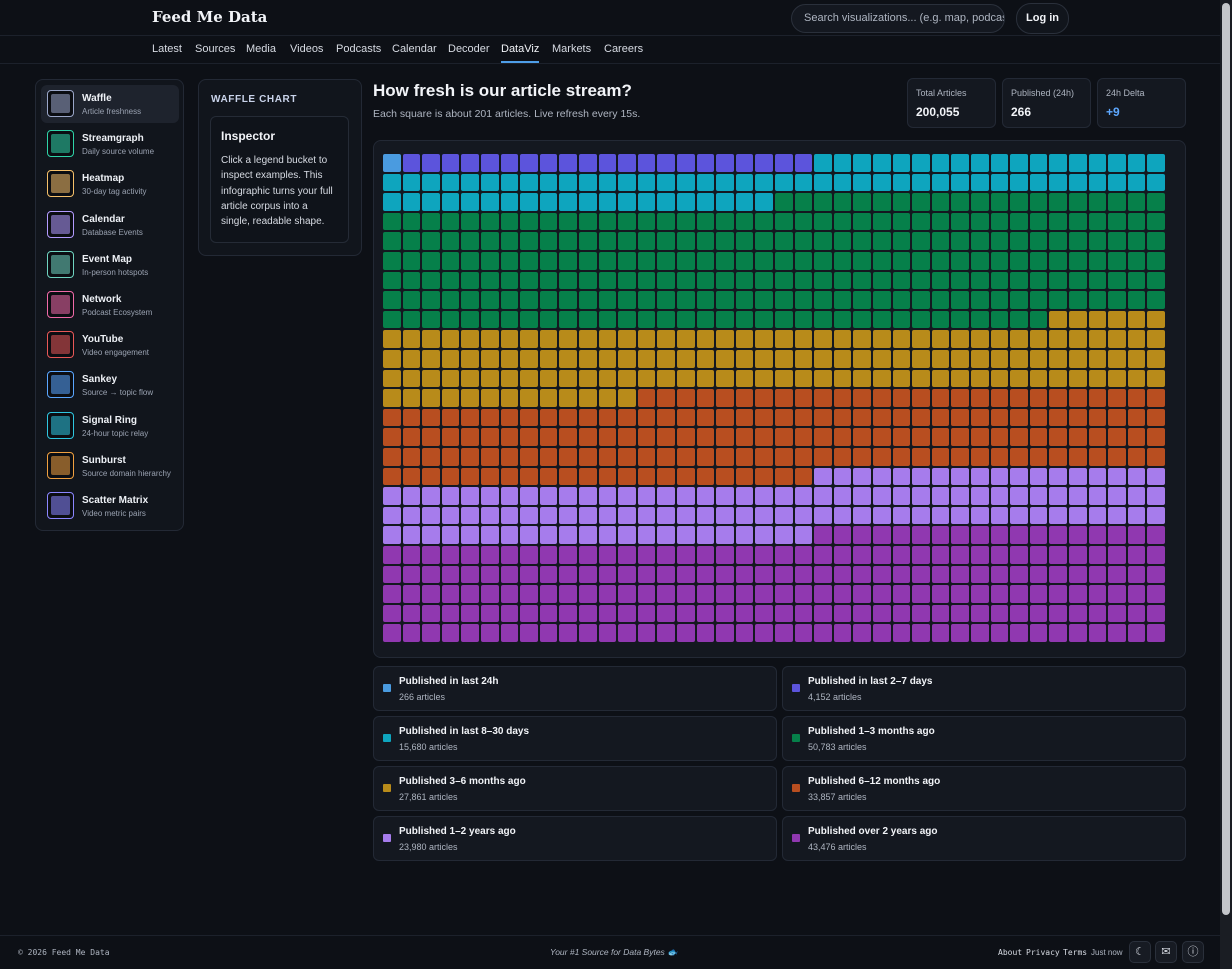  Describe the element at coordinates (110, 466) in the screenshot. I see `sidebar-item-sunburst: Sunburst Source domain hierarchy` at that location.